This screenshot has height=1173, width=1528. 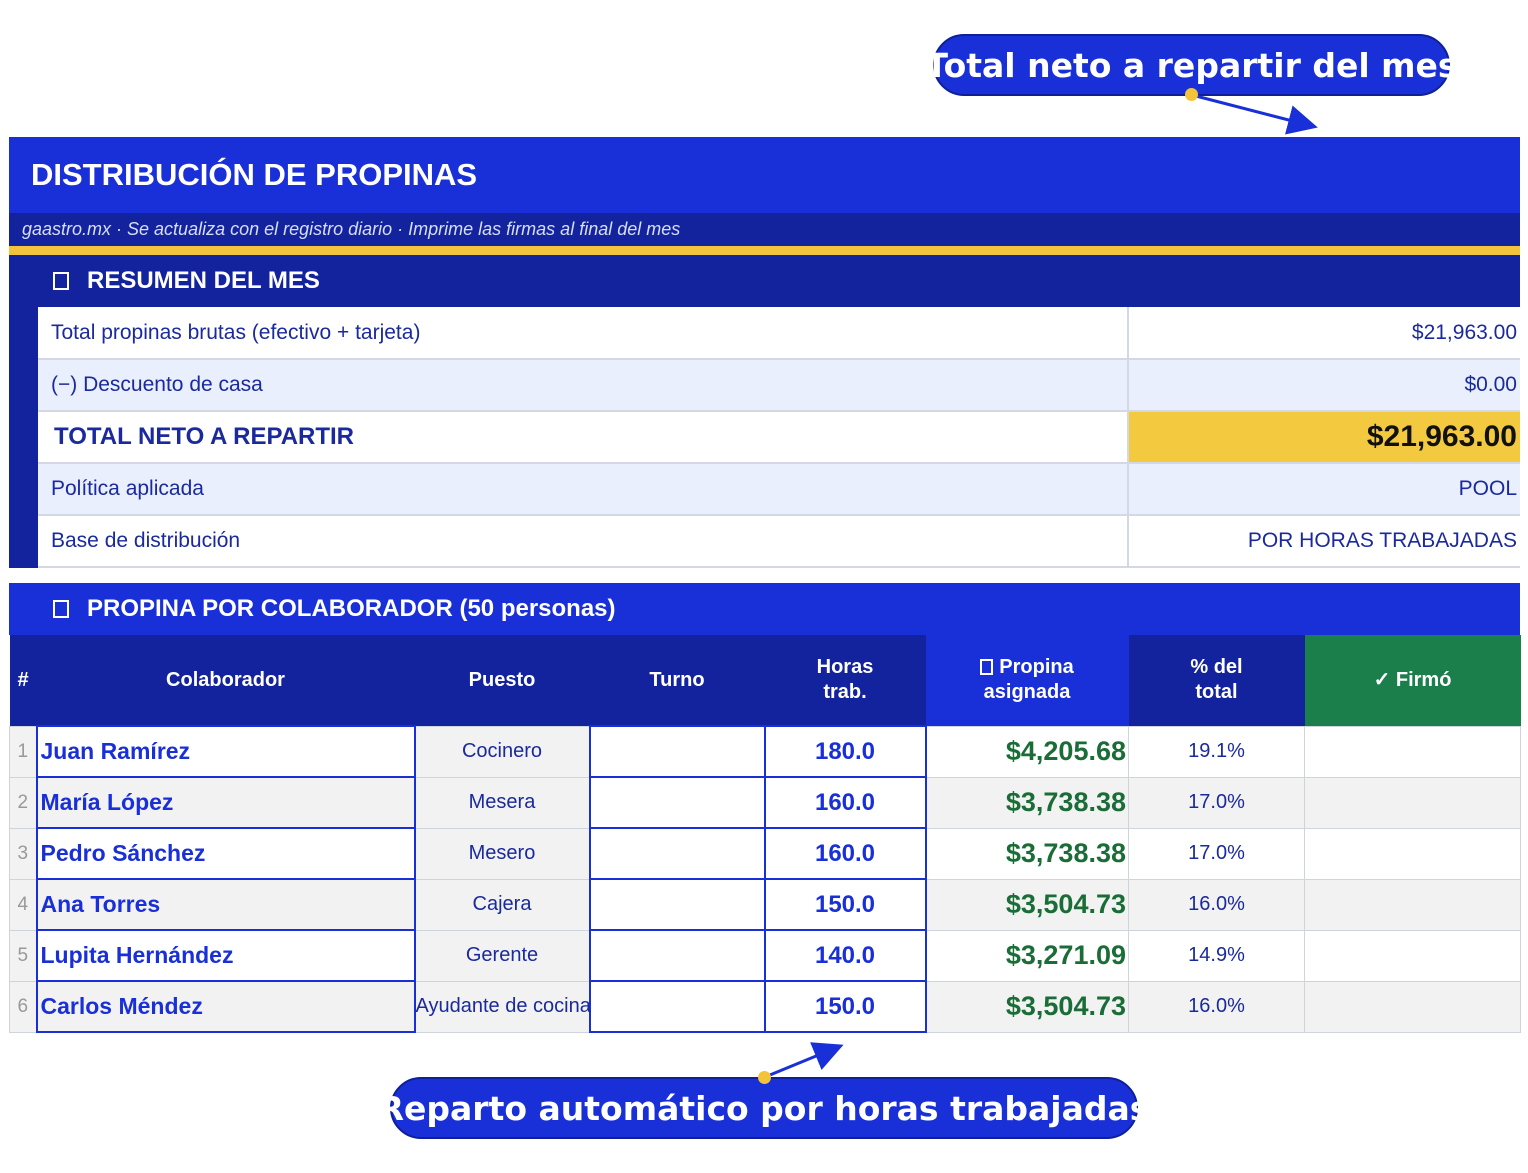 I want to click on col-shift: Turno, so click(x=677, y=680).